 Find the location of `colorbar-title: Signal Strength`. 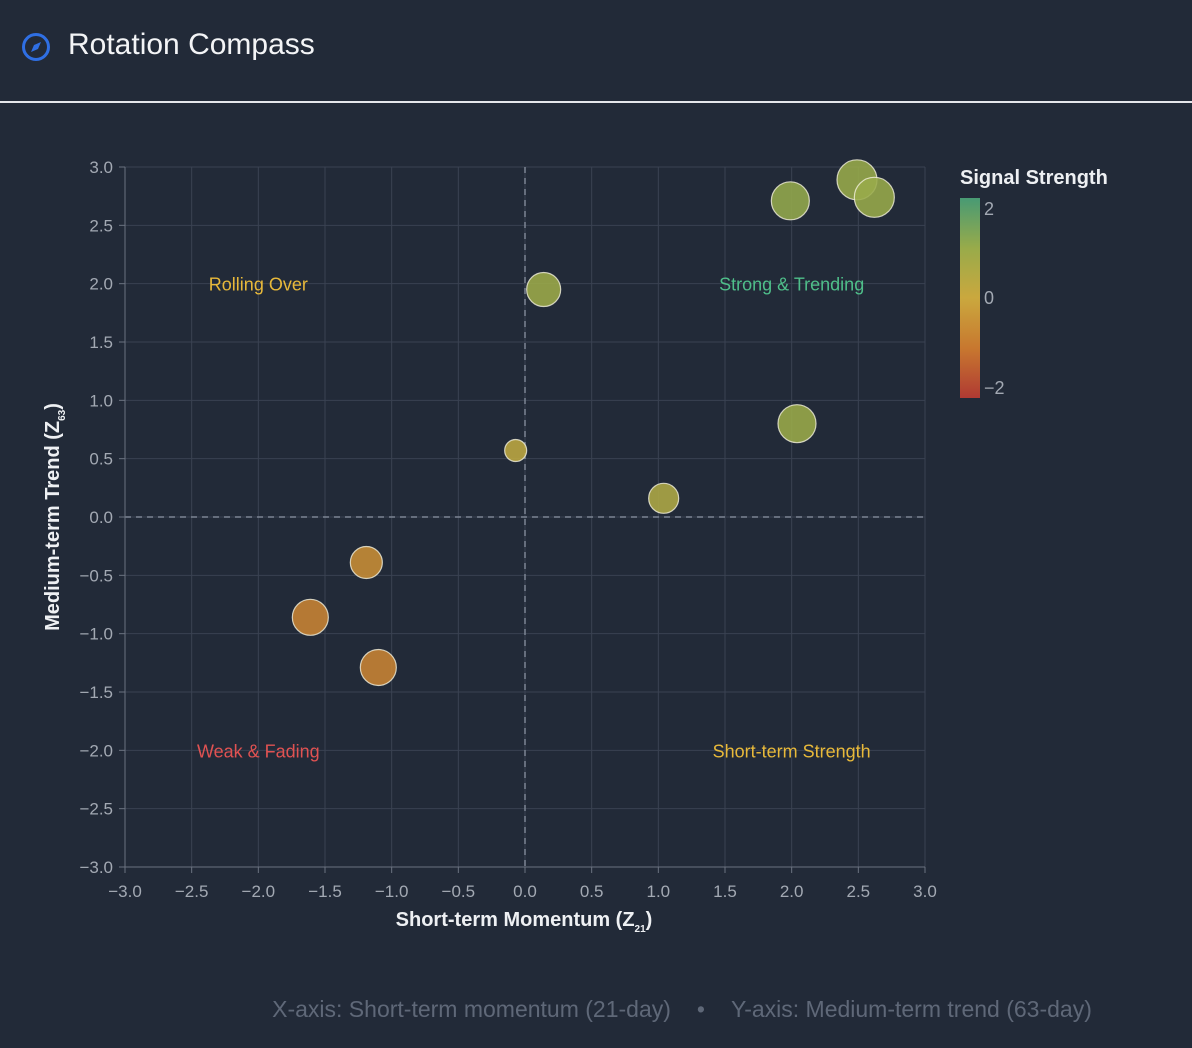

colorbar-title: Signal Strength is located at coordinates (1034, 178).